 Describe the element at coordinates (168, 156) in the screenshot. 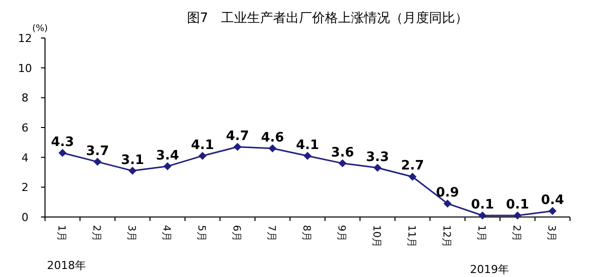

I see `data-label: 3.4` at that location.